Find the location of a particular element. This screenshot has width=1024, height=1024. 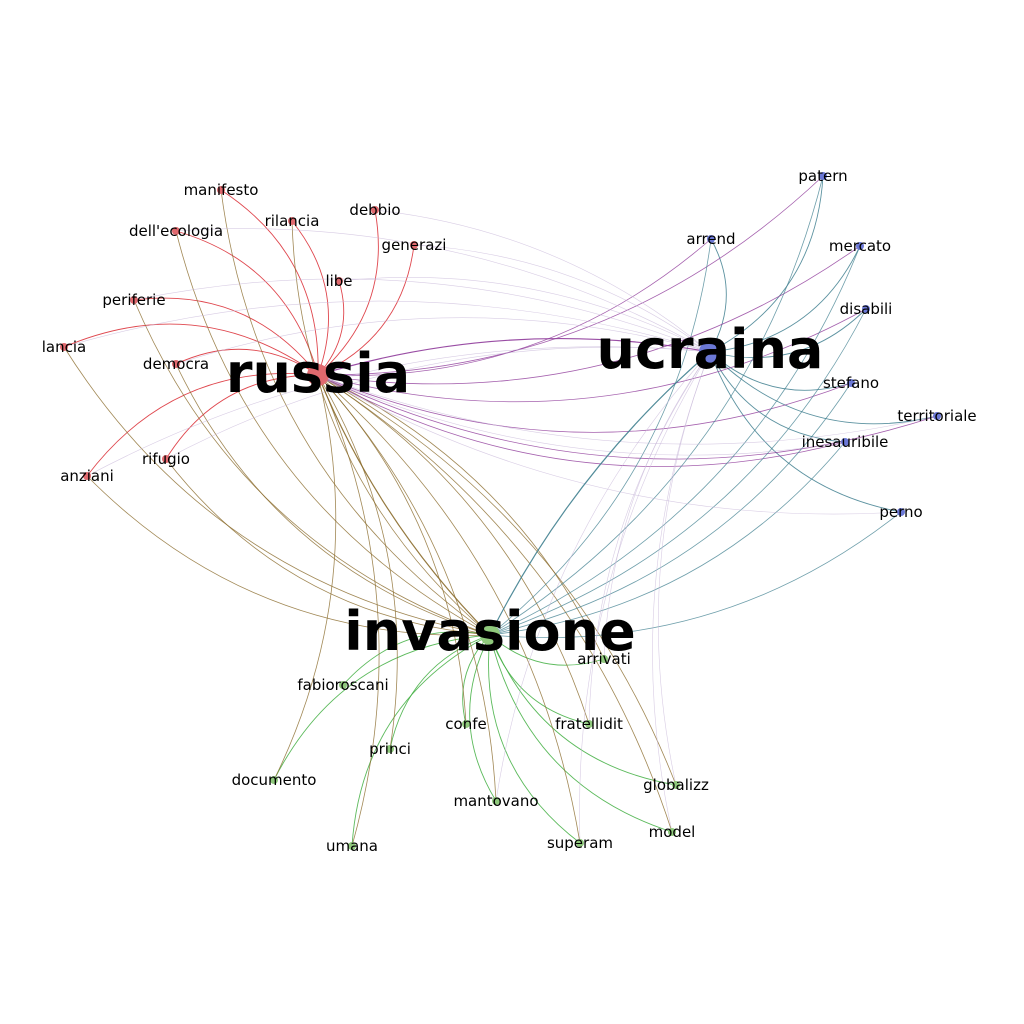

node-label-arrivati: arrivati is located at coordinates (604, 659).